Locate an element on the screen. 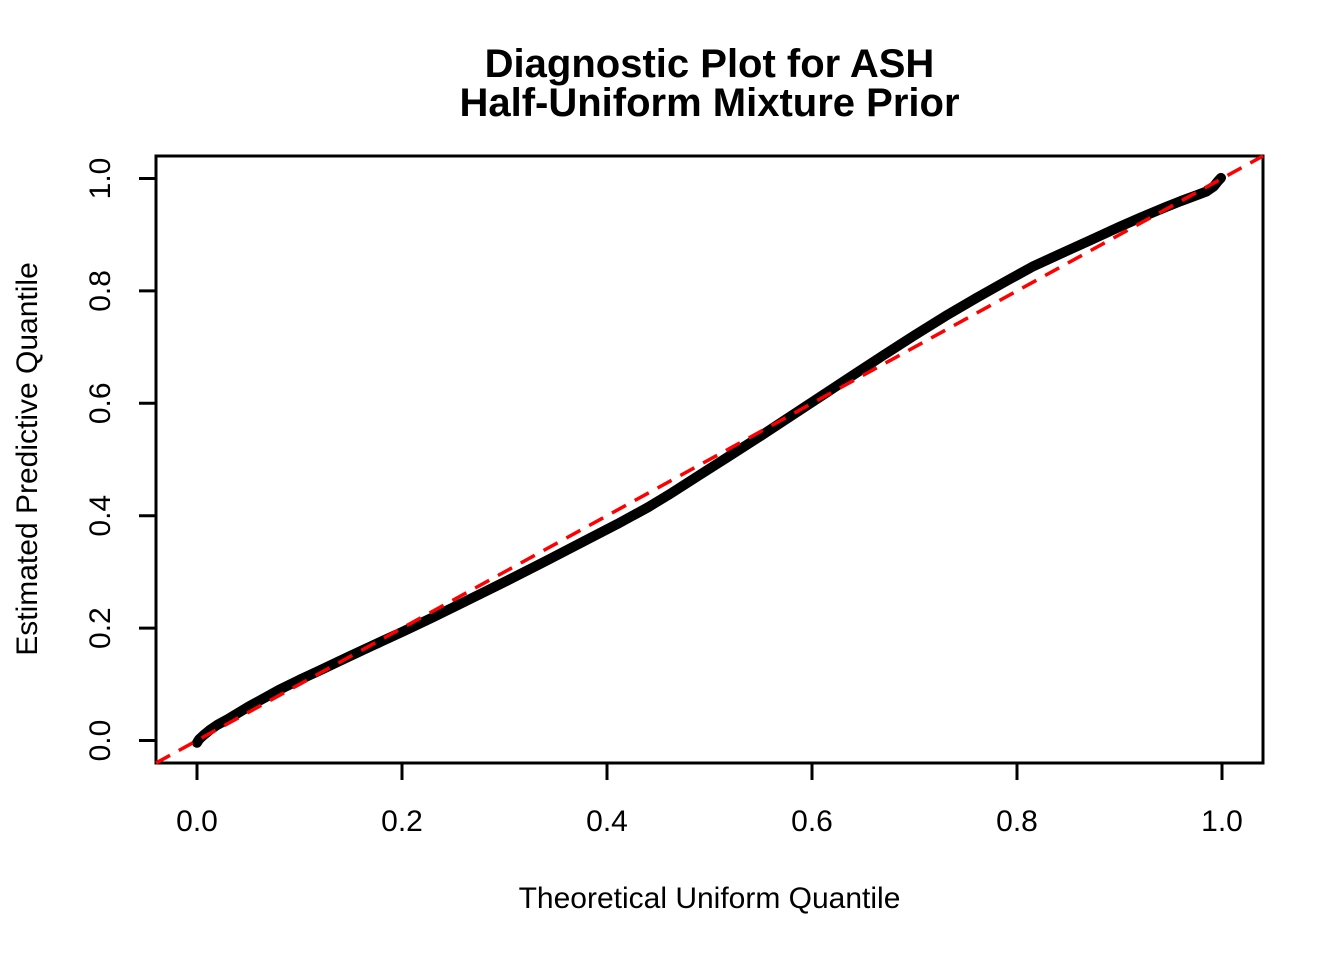 This screenshot has height=960, width=1344. y-axis-tick-label: 0.8 is located at coordinates (100, 291).